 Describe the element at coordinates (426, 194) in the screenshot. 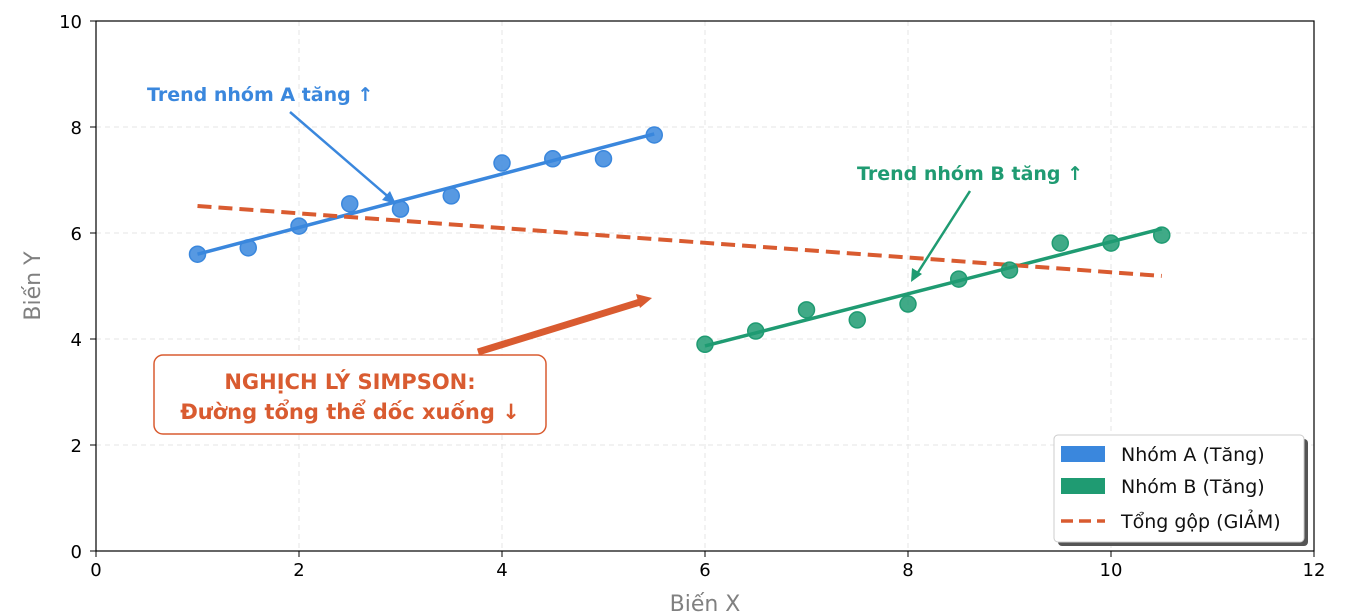

I see `trend-line-a` at that location.